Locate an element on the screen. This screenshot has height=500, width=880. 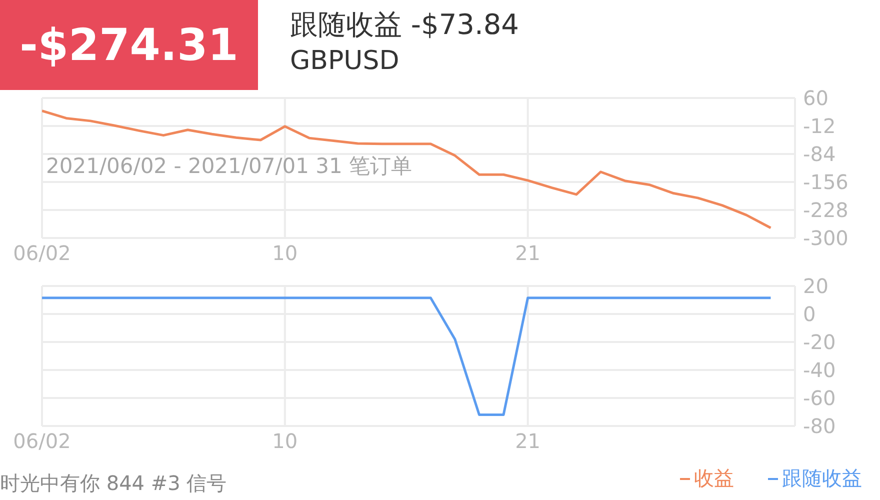
y-tick-label: 60 is located at coordinates (815, 98).